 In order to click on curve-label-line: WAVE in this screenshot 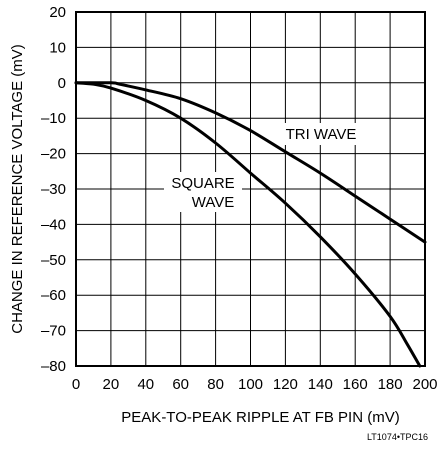, I will do `click(213, 202)`.